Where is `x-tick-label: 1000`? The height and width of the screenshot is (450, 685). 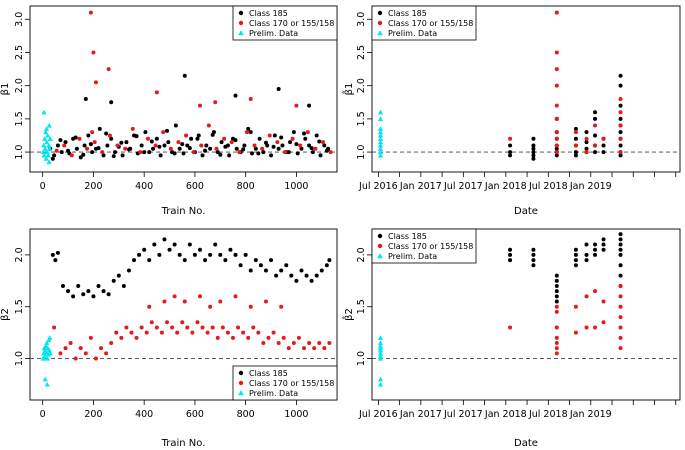
x-tick-label: 1000 is located at coordinates (296, 186).